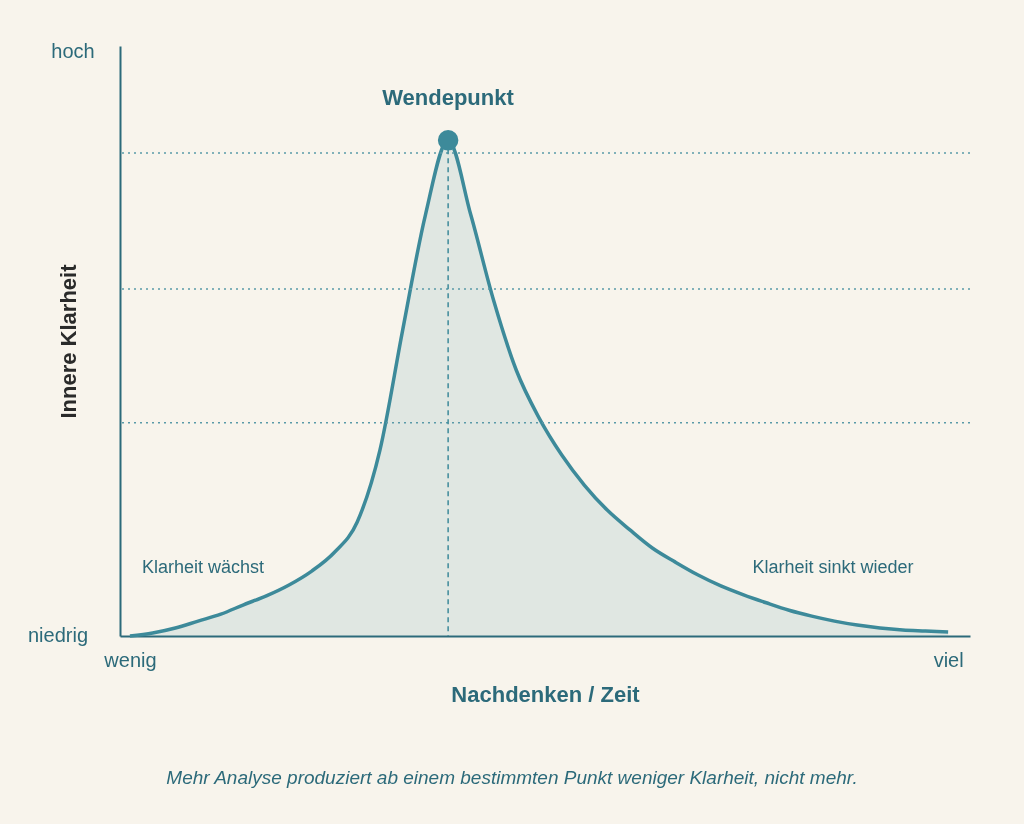 The height and width of the screenshot is (824, 1024). What do you see at coordinates (203, 567) in the screenshot?
I see `annotation: Klarheit wächst` at bounding box center [203, 567].